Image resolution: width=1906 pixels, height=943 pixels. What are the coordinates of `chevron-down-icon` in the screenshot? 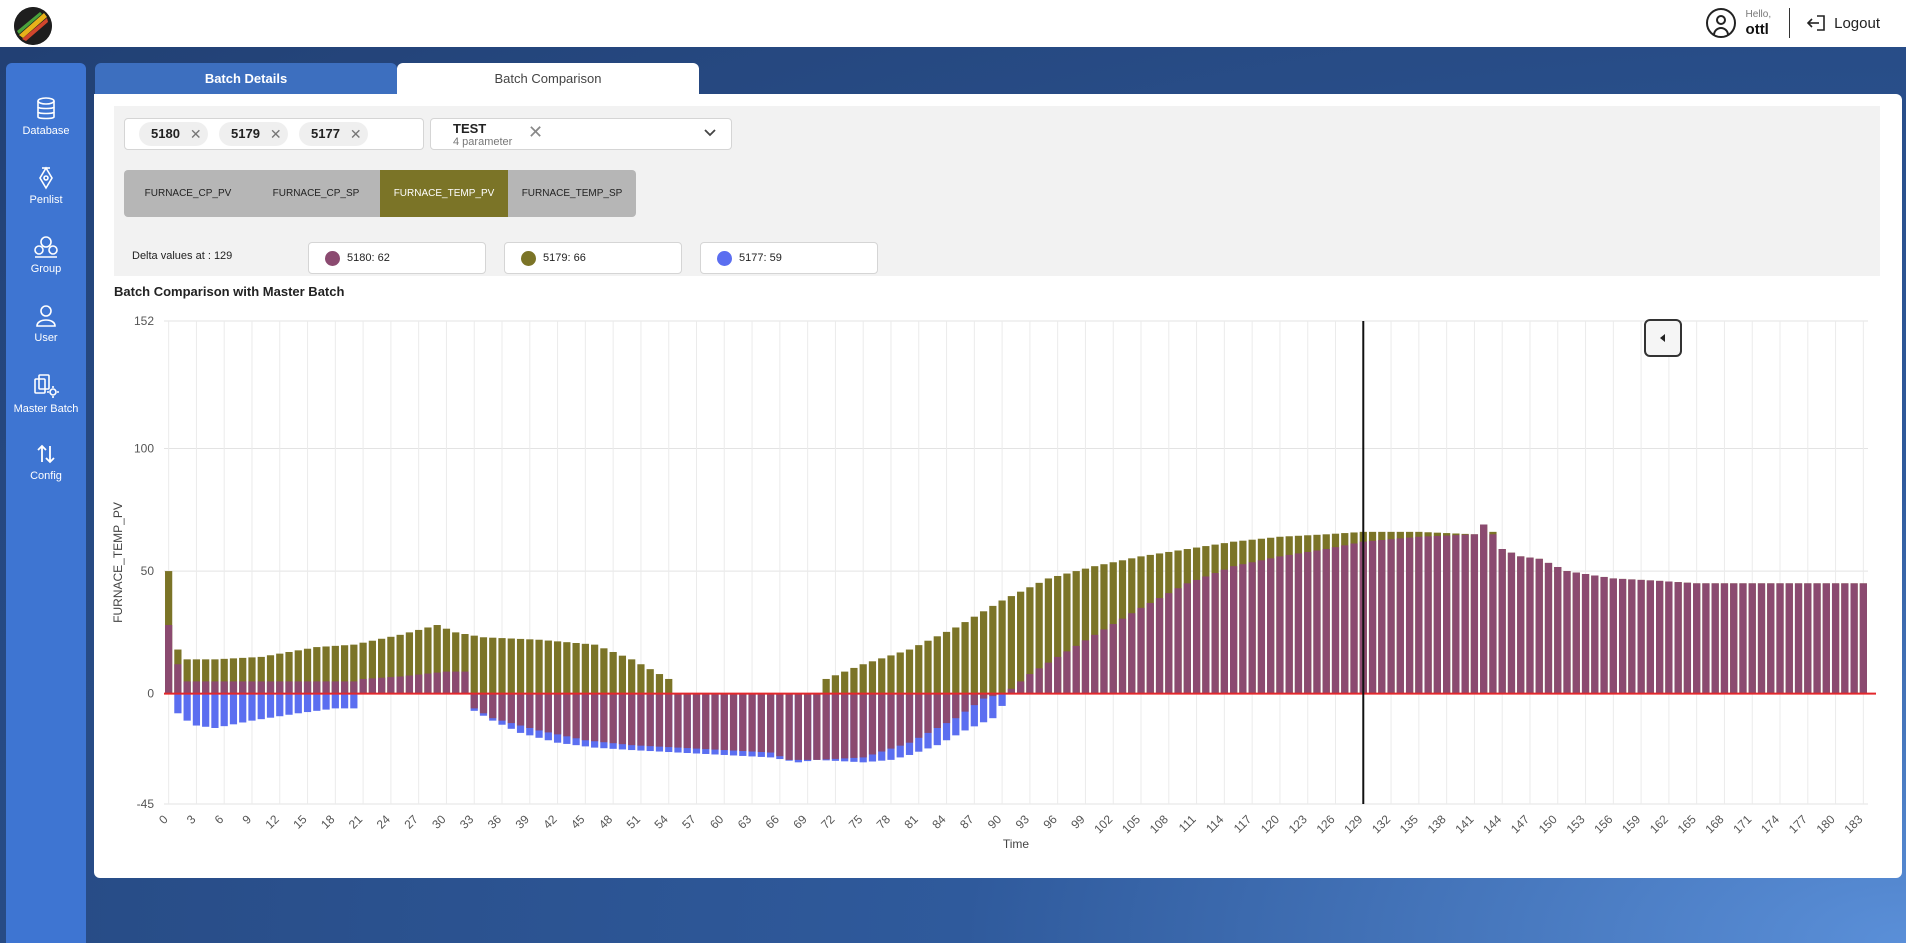 It's located at (710, 133).